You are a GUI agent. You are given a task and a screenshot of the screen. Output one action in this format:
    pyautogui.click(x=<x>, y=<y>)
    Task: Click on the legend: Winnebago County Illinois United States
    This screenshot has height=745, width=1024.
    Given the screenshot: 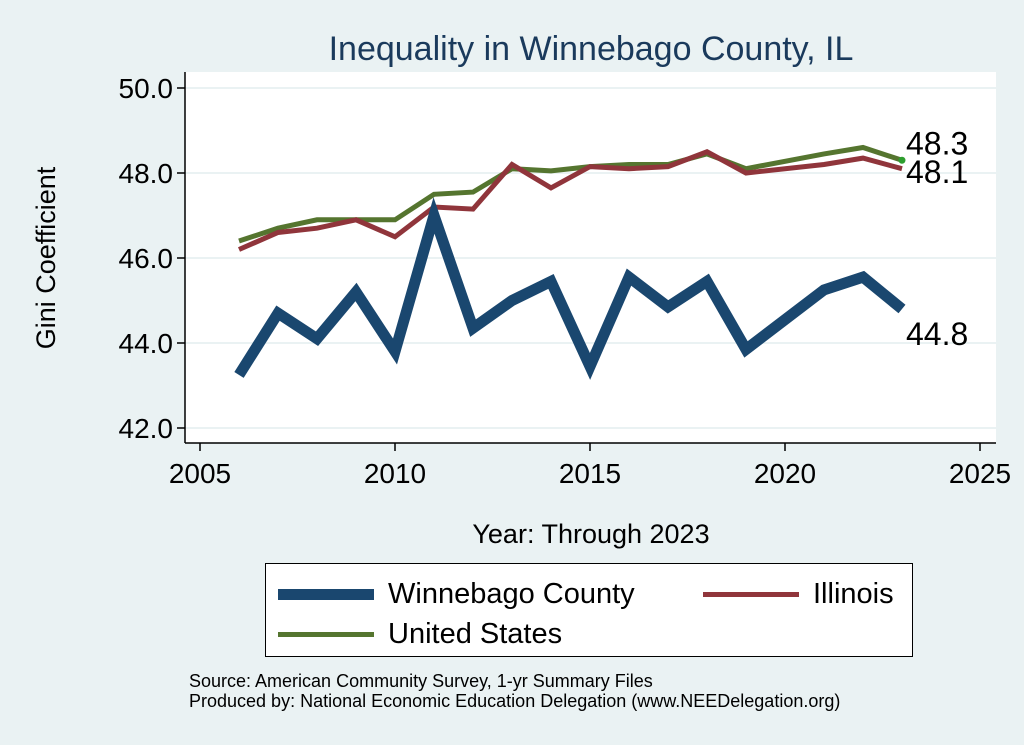 What is the action you would take?
    pyautogui.click(x=589, y=610)
    